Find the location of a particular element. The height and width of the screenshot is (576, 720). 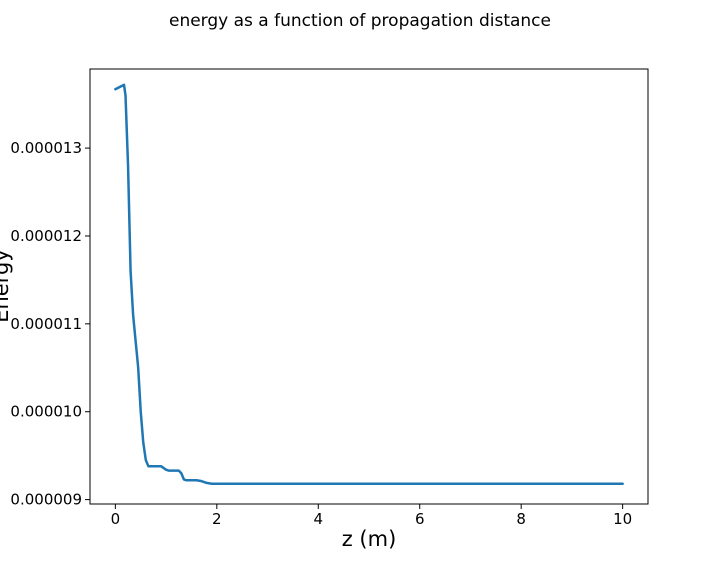

x-axis: 0 2 4 6 8 10 is located at coordinates (371, 516).